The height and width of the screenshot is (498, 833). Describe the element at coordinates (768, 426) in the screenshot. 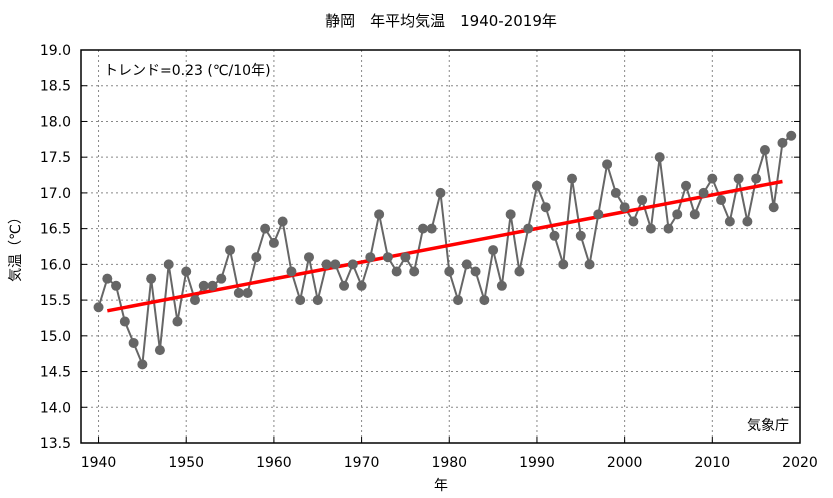

I see `source-label: 気象庁` at that location.